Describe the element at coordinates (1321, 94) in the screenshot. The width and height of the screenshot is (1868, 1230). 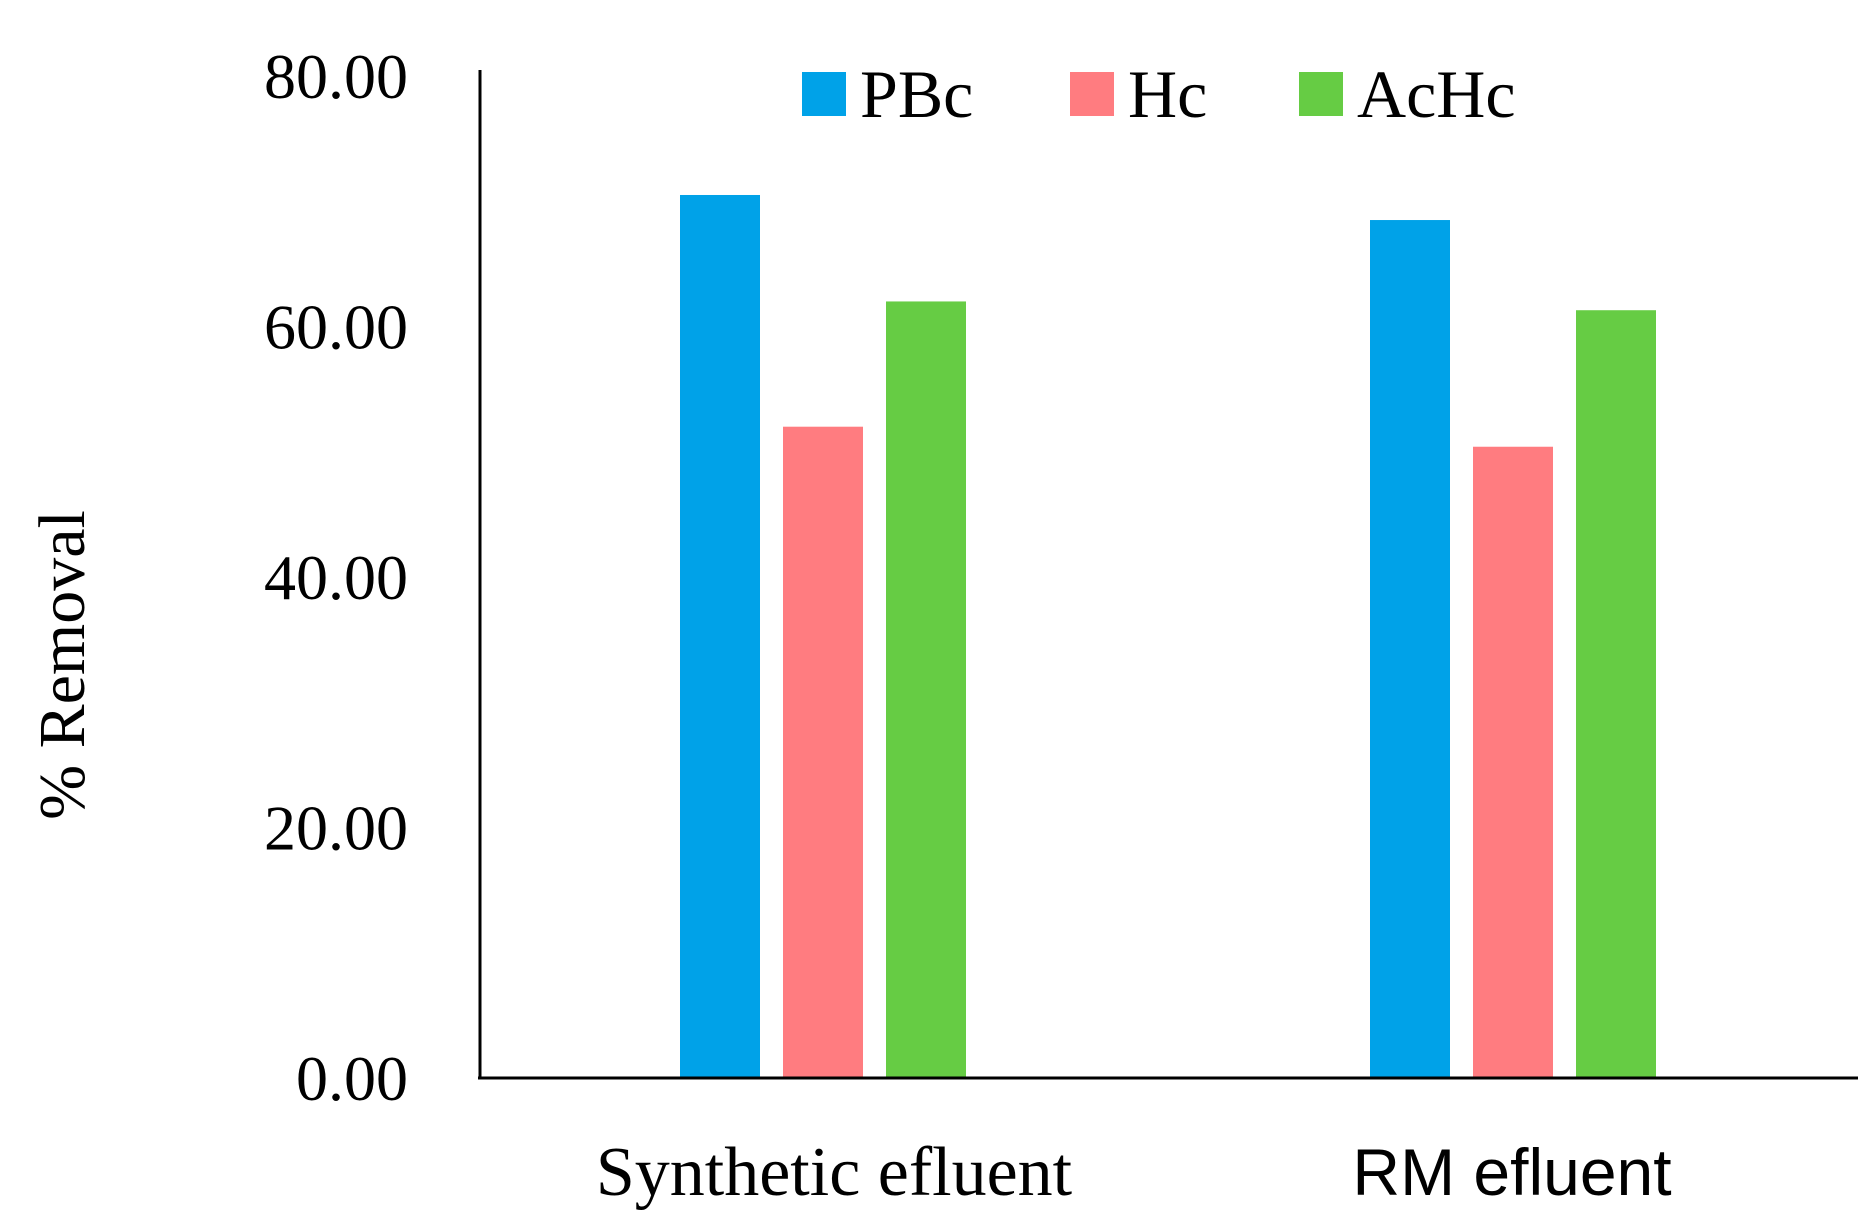
I see `legend-swatch-achc` at that location.